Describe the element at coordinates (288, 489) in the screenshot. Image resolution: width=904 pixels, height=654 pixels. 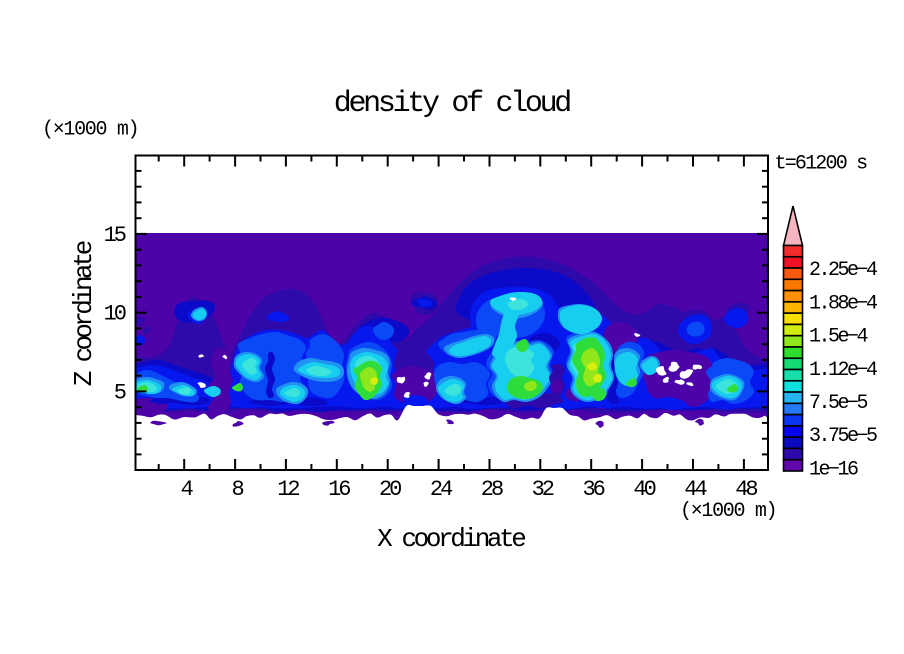
I see `svg-text: 12` at that location.